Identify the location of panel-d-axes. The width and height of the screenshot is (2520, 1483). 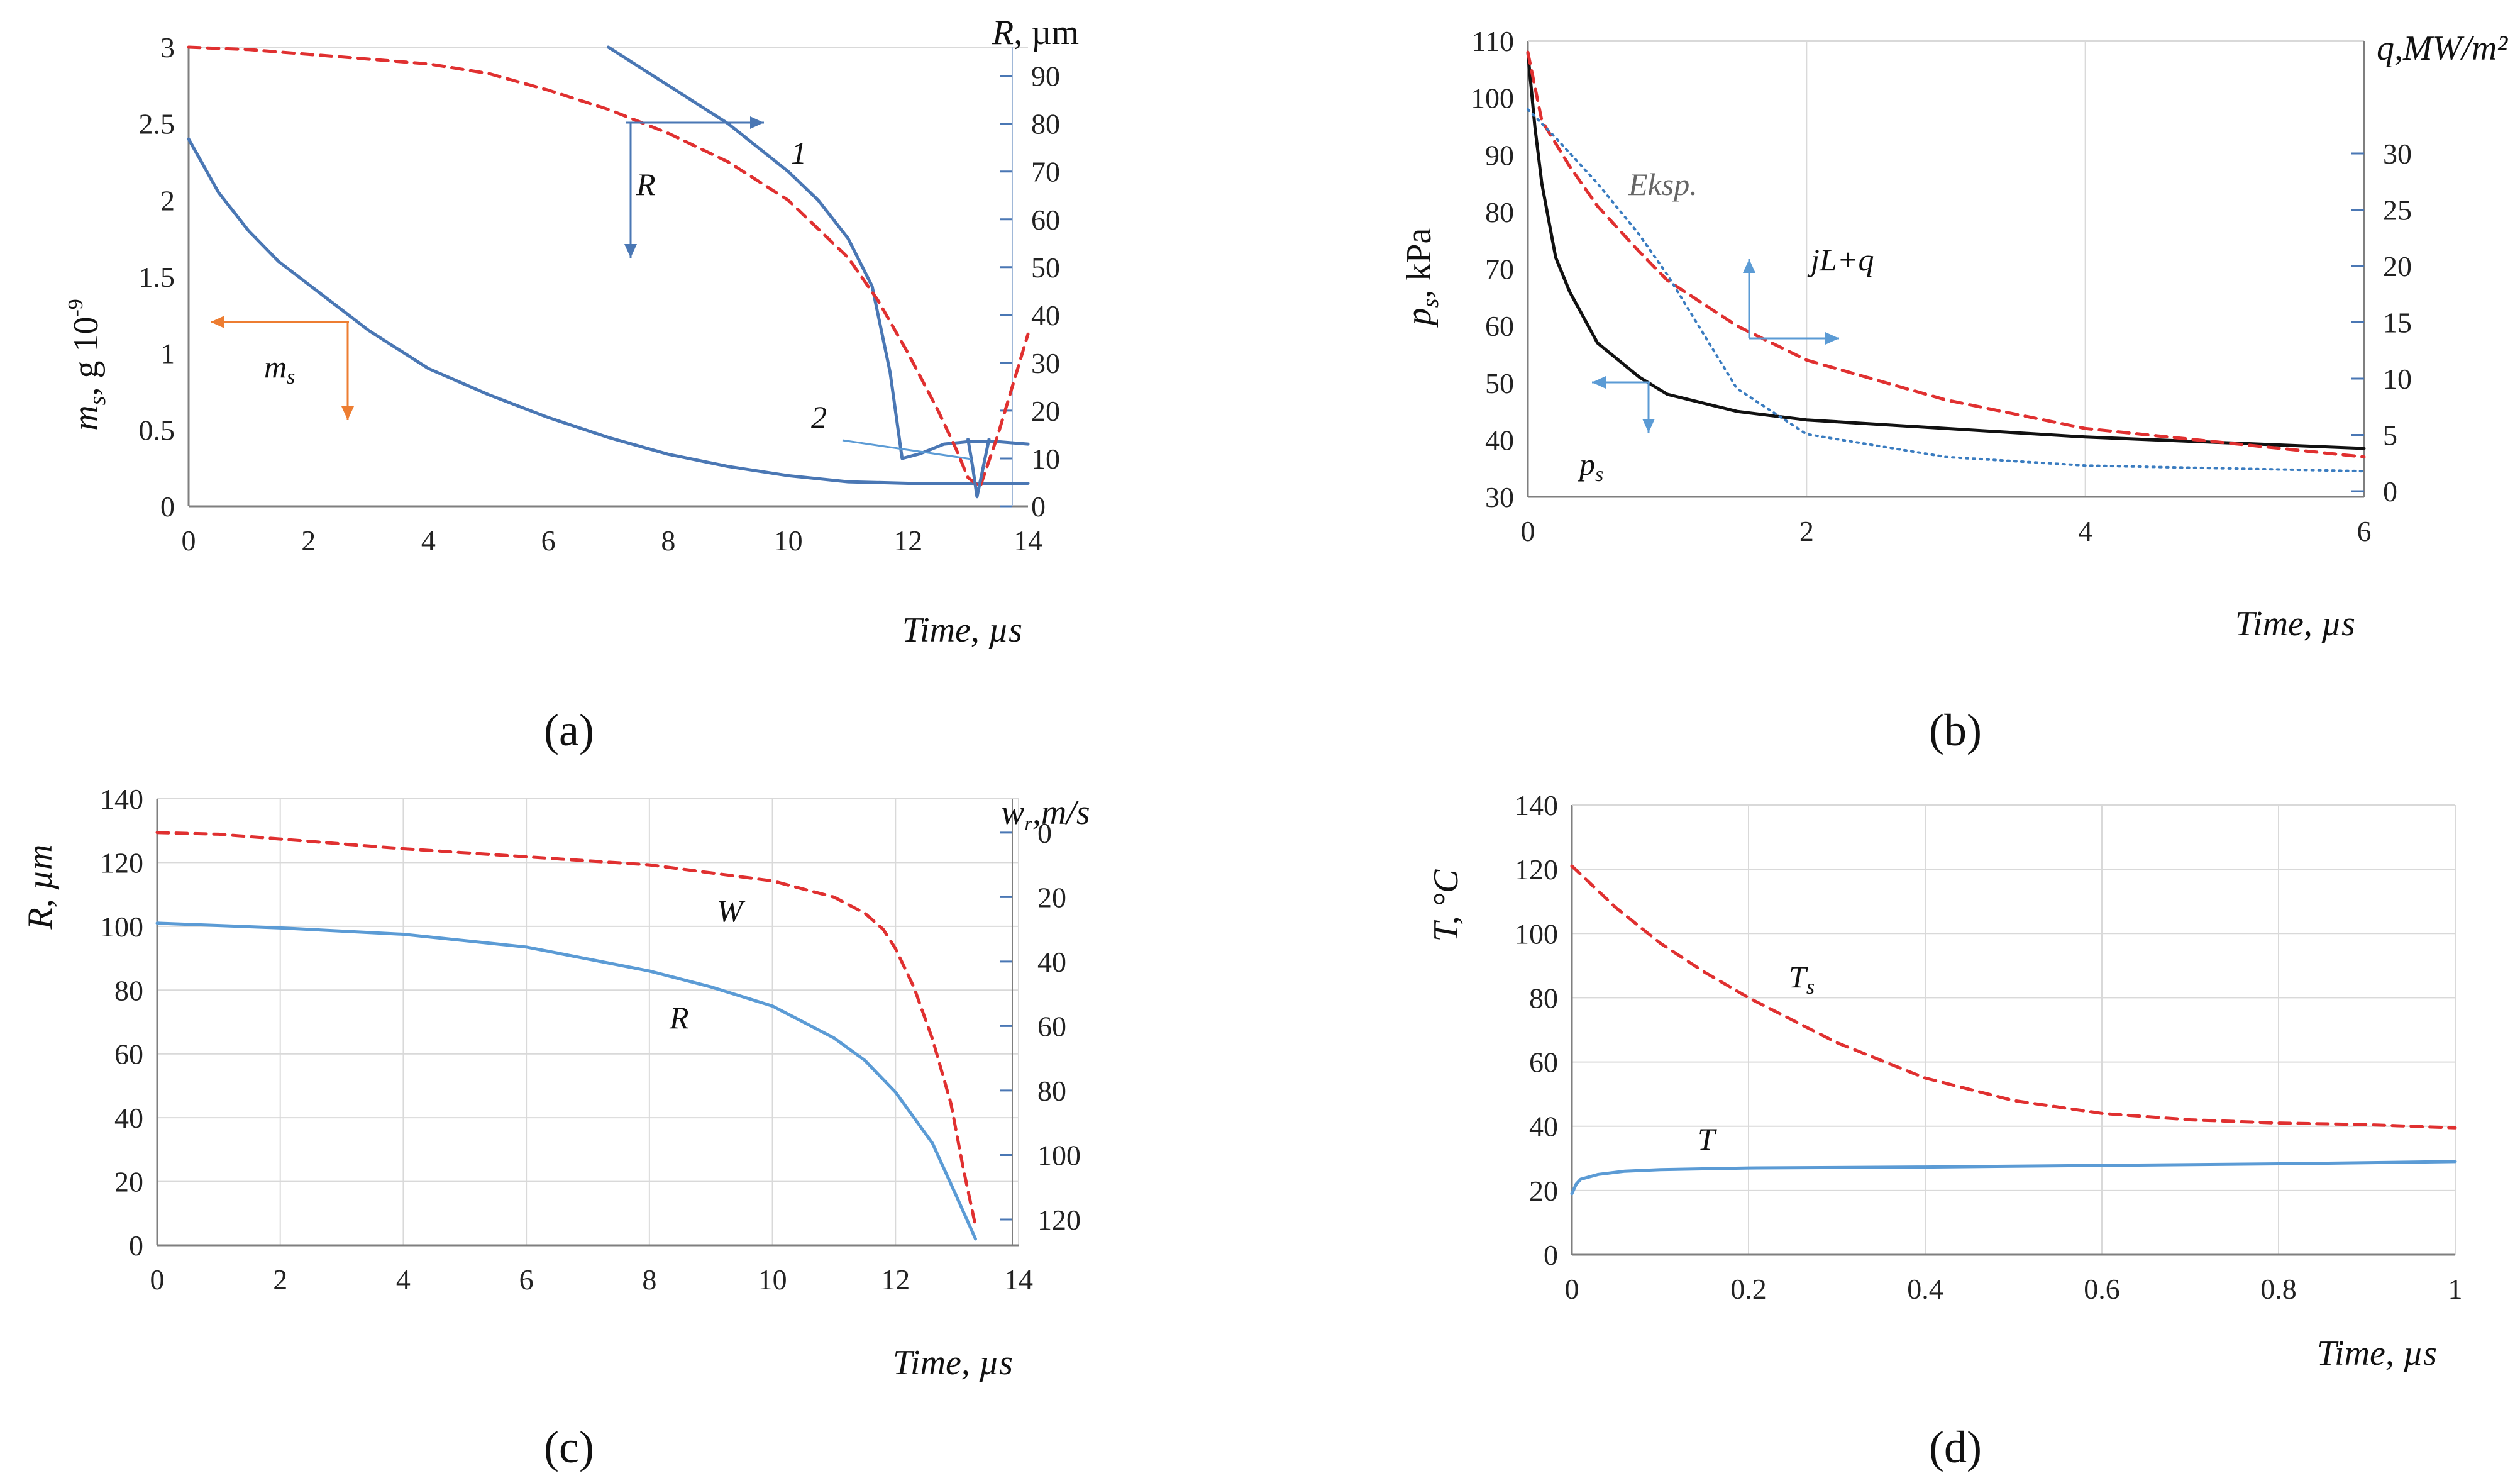
(2013, 1030).